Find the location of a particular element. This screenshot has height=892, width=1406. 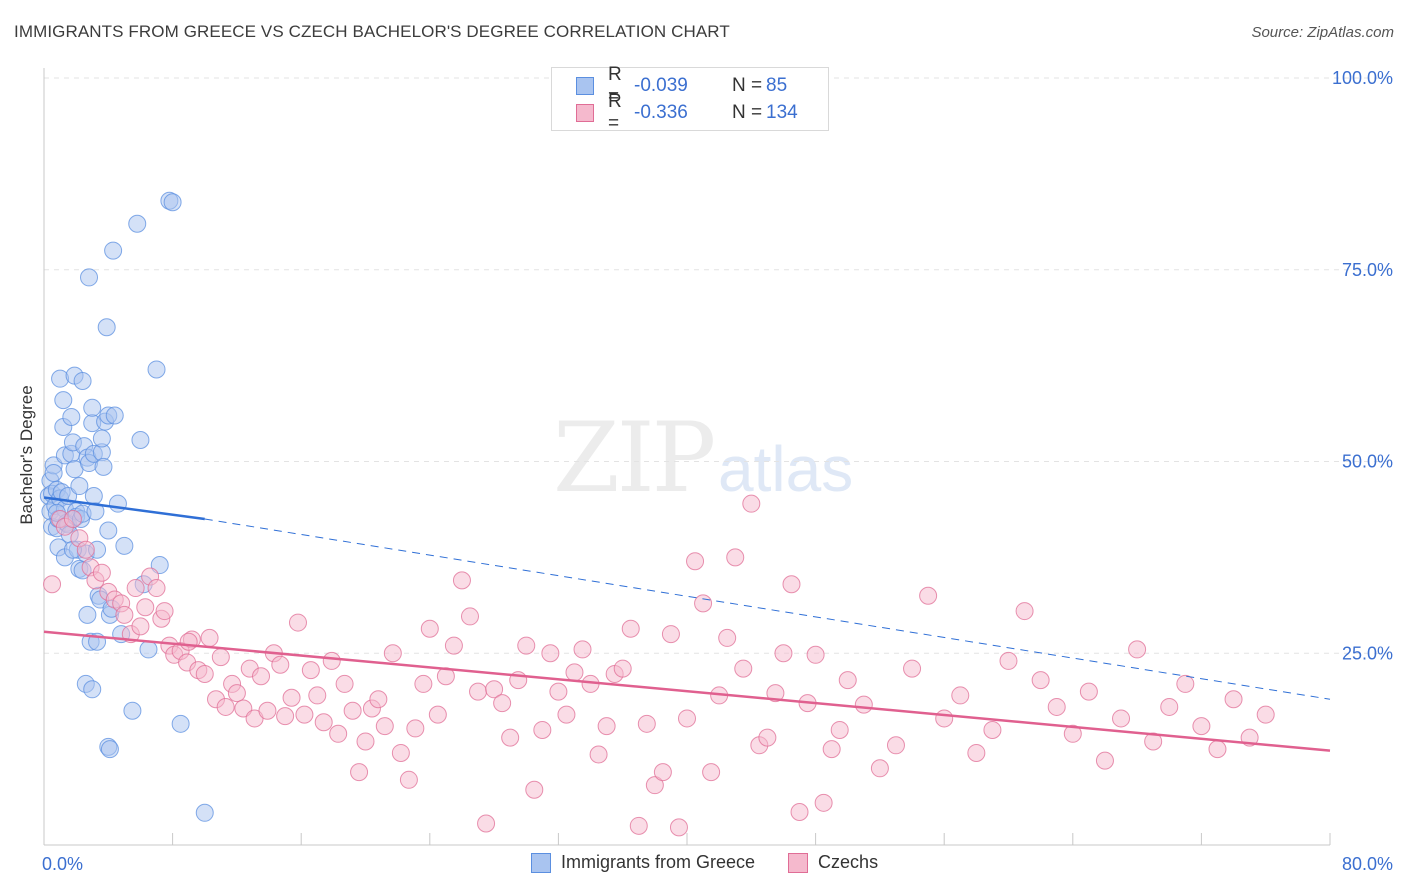

source-label: Source: ZipAtlas.com is located at coordinates (1322, 32).